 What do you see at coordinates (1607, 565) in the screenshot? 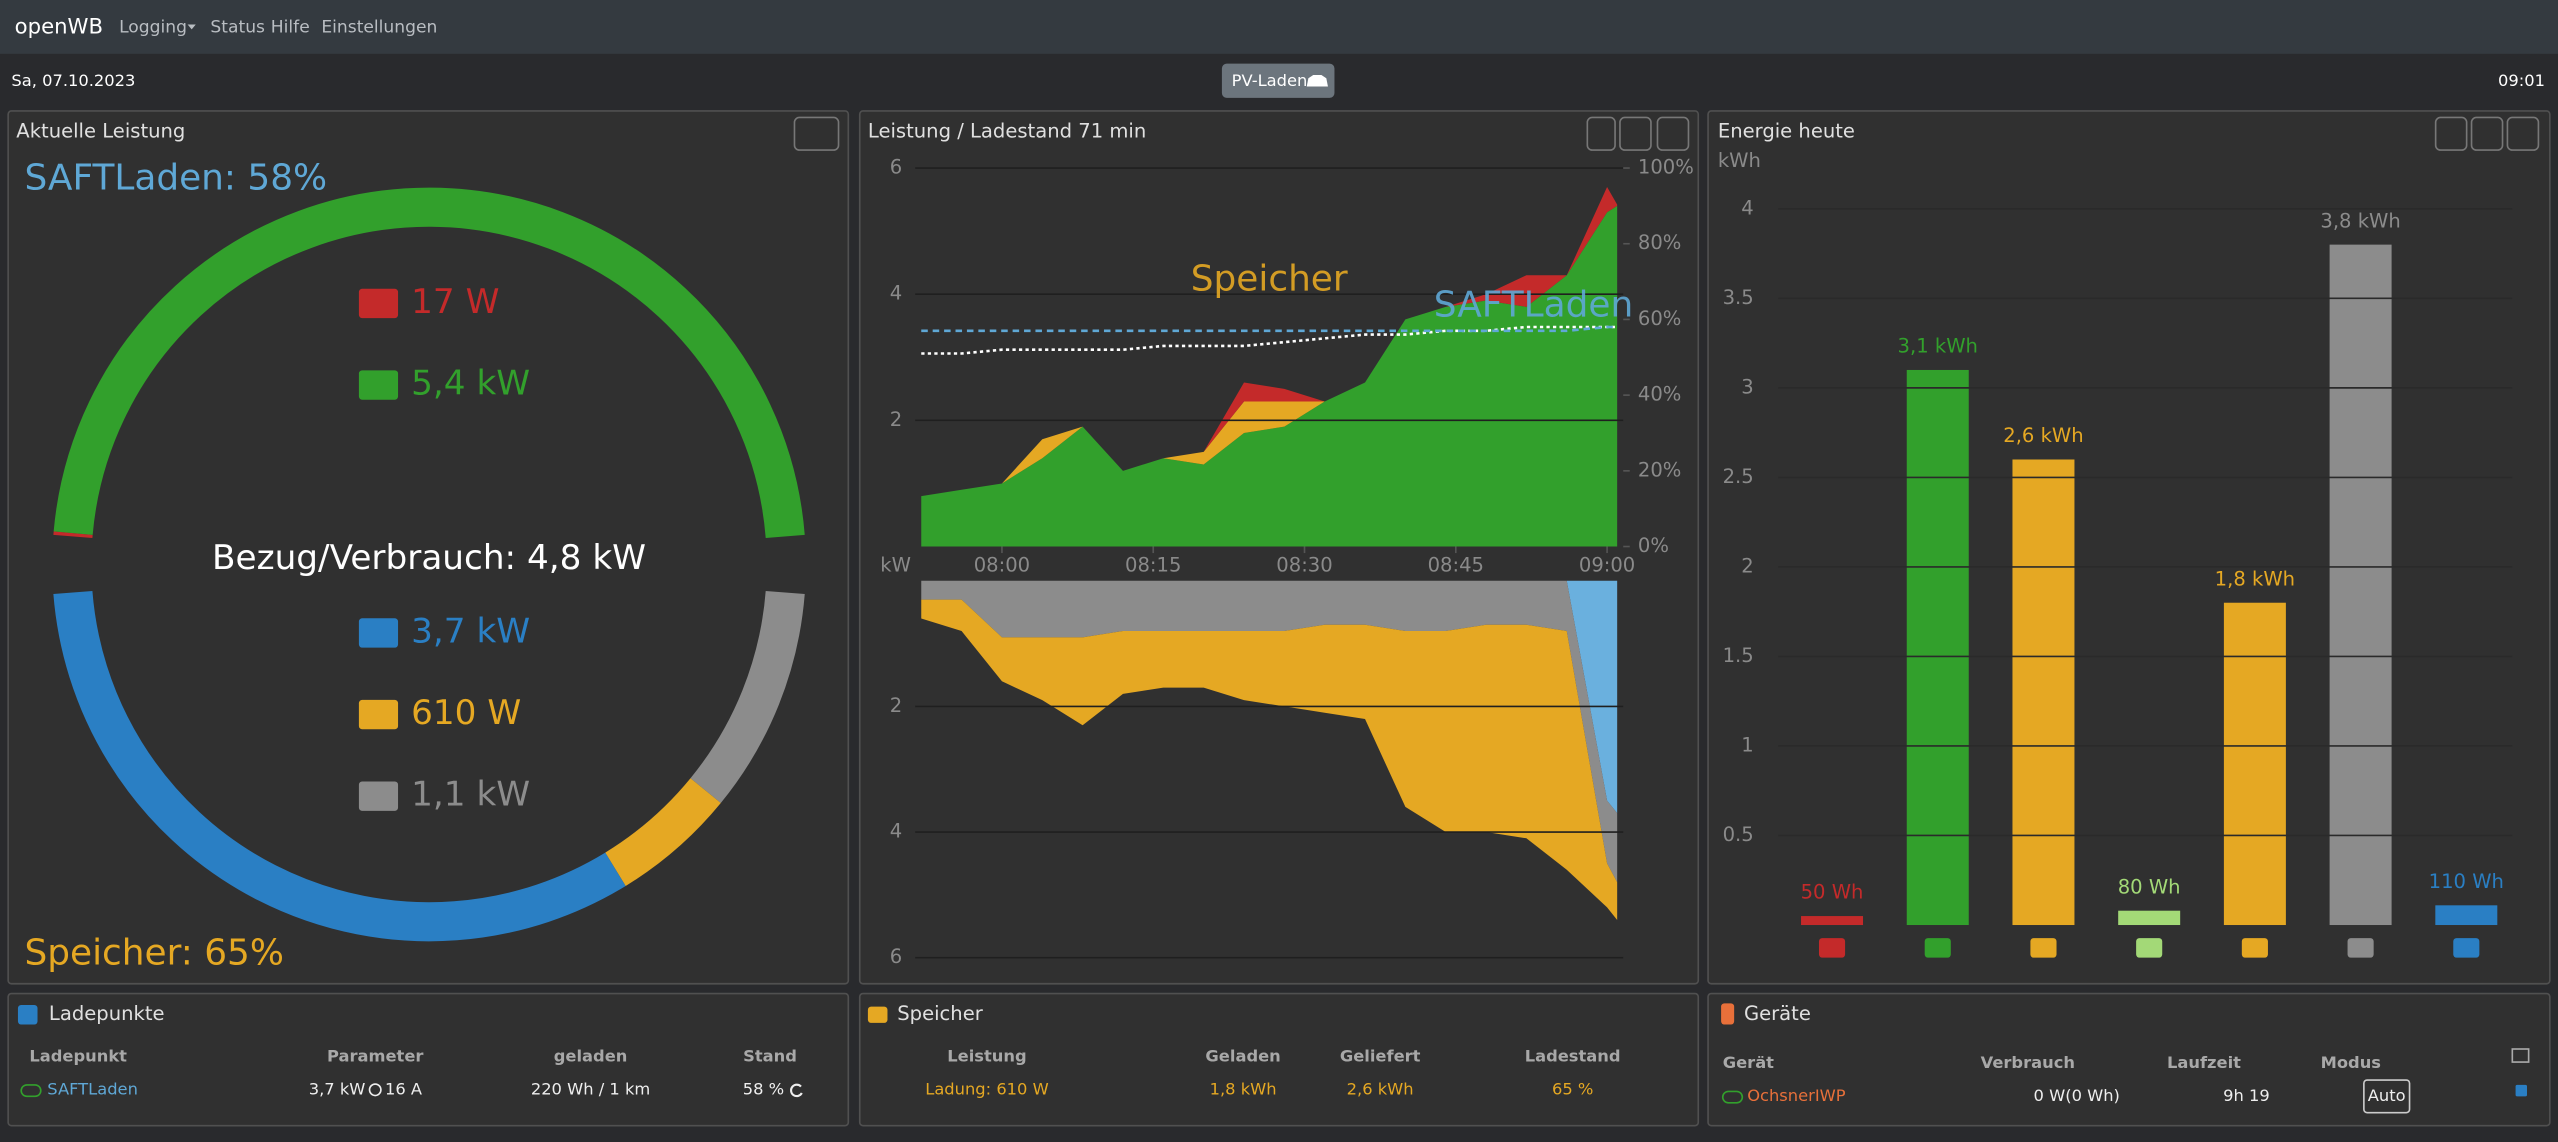
I see `x-tick-label: 09:00` at bounding box center [1607, 565].